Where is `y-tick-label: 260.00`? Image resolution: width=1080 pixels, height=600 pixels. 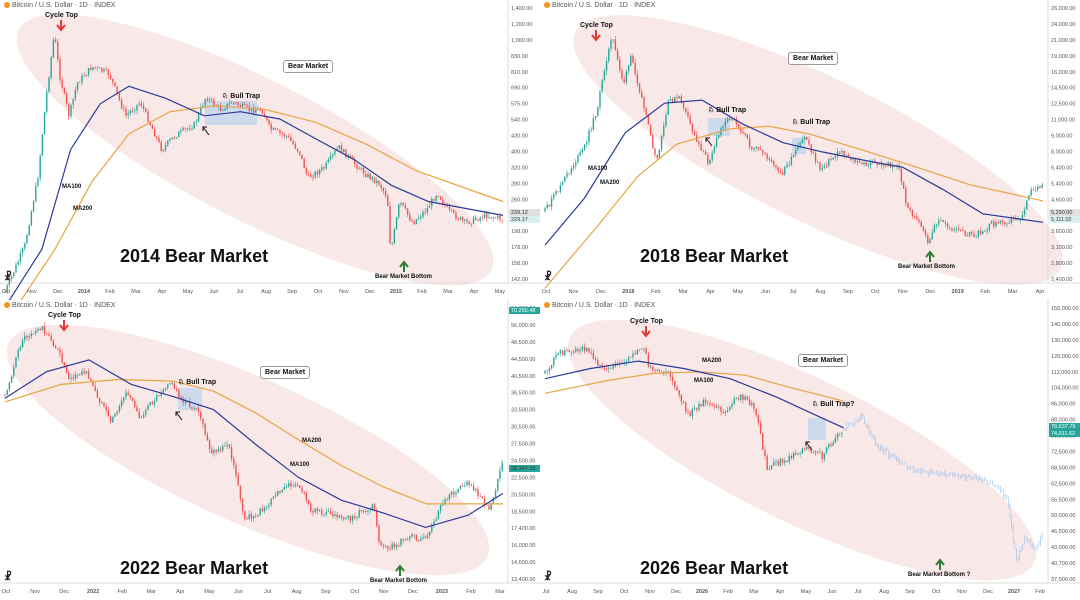 y-tick-label: 260.00 is located at coordinates (519, 200).